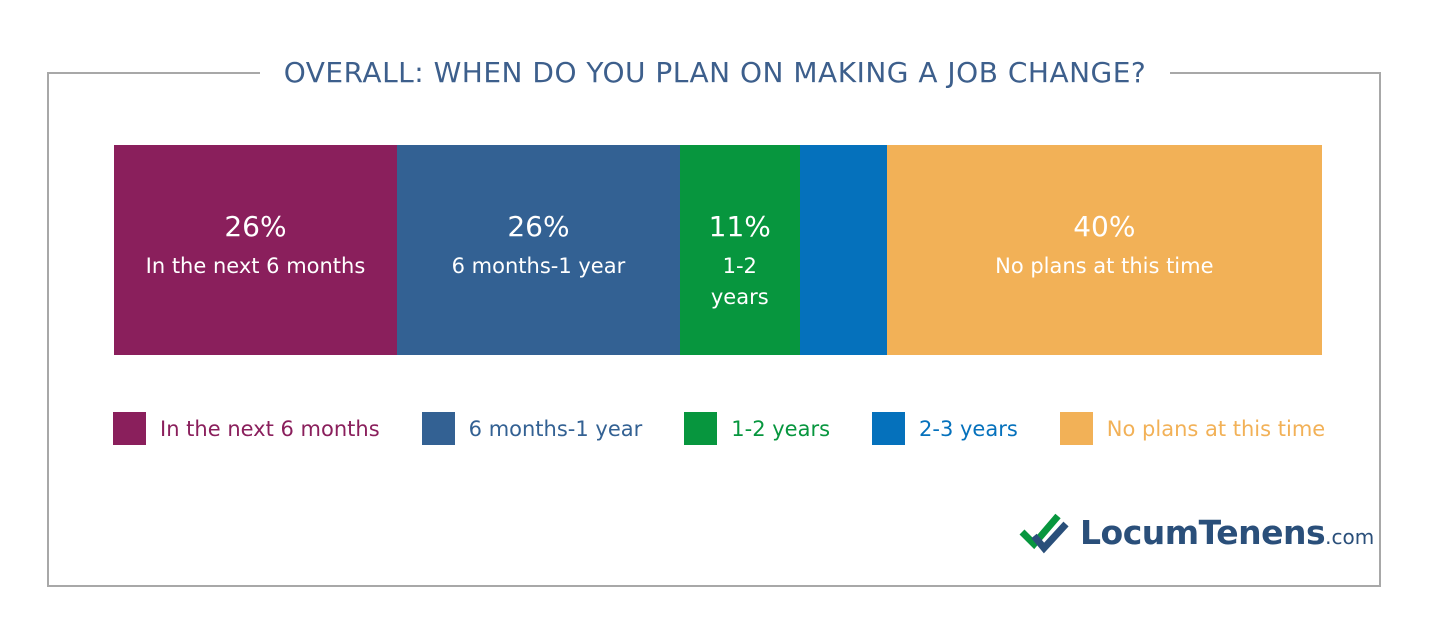  What do you see at coordinates (843, 250) in the screenshot?
I see `bar-segment` at bounding box center [843, 250].